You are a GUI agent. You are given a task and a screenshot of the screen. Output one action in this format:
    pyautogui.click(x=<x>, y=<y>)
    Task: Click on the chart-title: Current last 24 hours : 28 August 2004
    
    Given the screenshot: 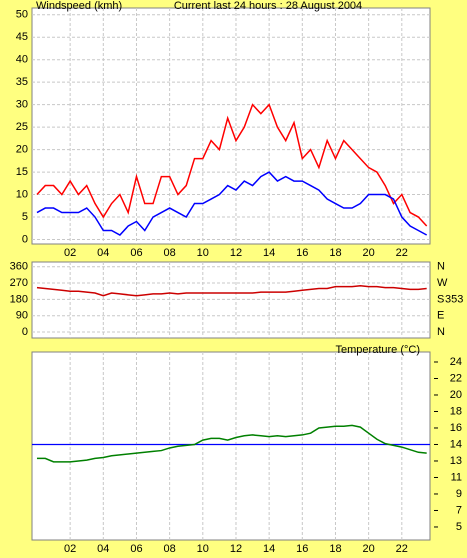 What is the action you would take?
    pyautogui.click(x=268, y=6)
    